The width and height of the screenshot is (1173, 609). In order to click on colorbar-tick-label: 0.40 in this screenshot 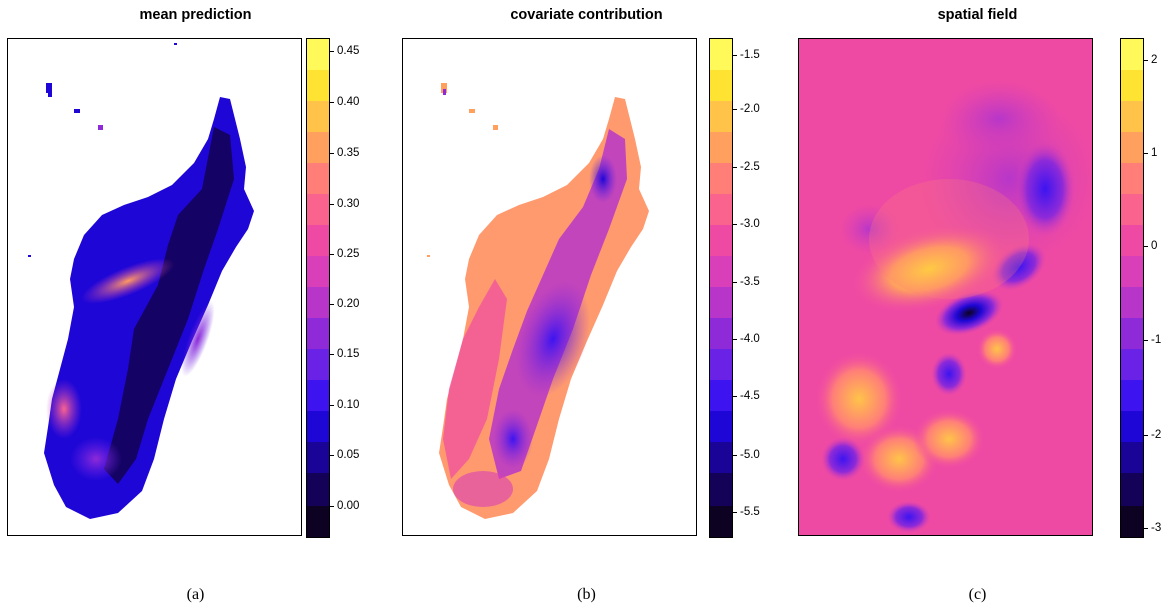, I will do `click(348, 102)`.